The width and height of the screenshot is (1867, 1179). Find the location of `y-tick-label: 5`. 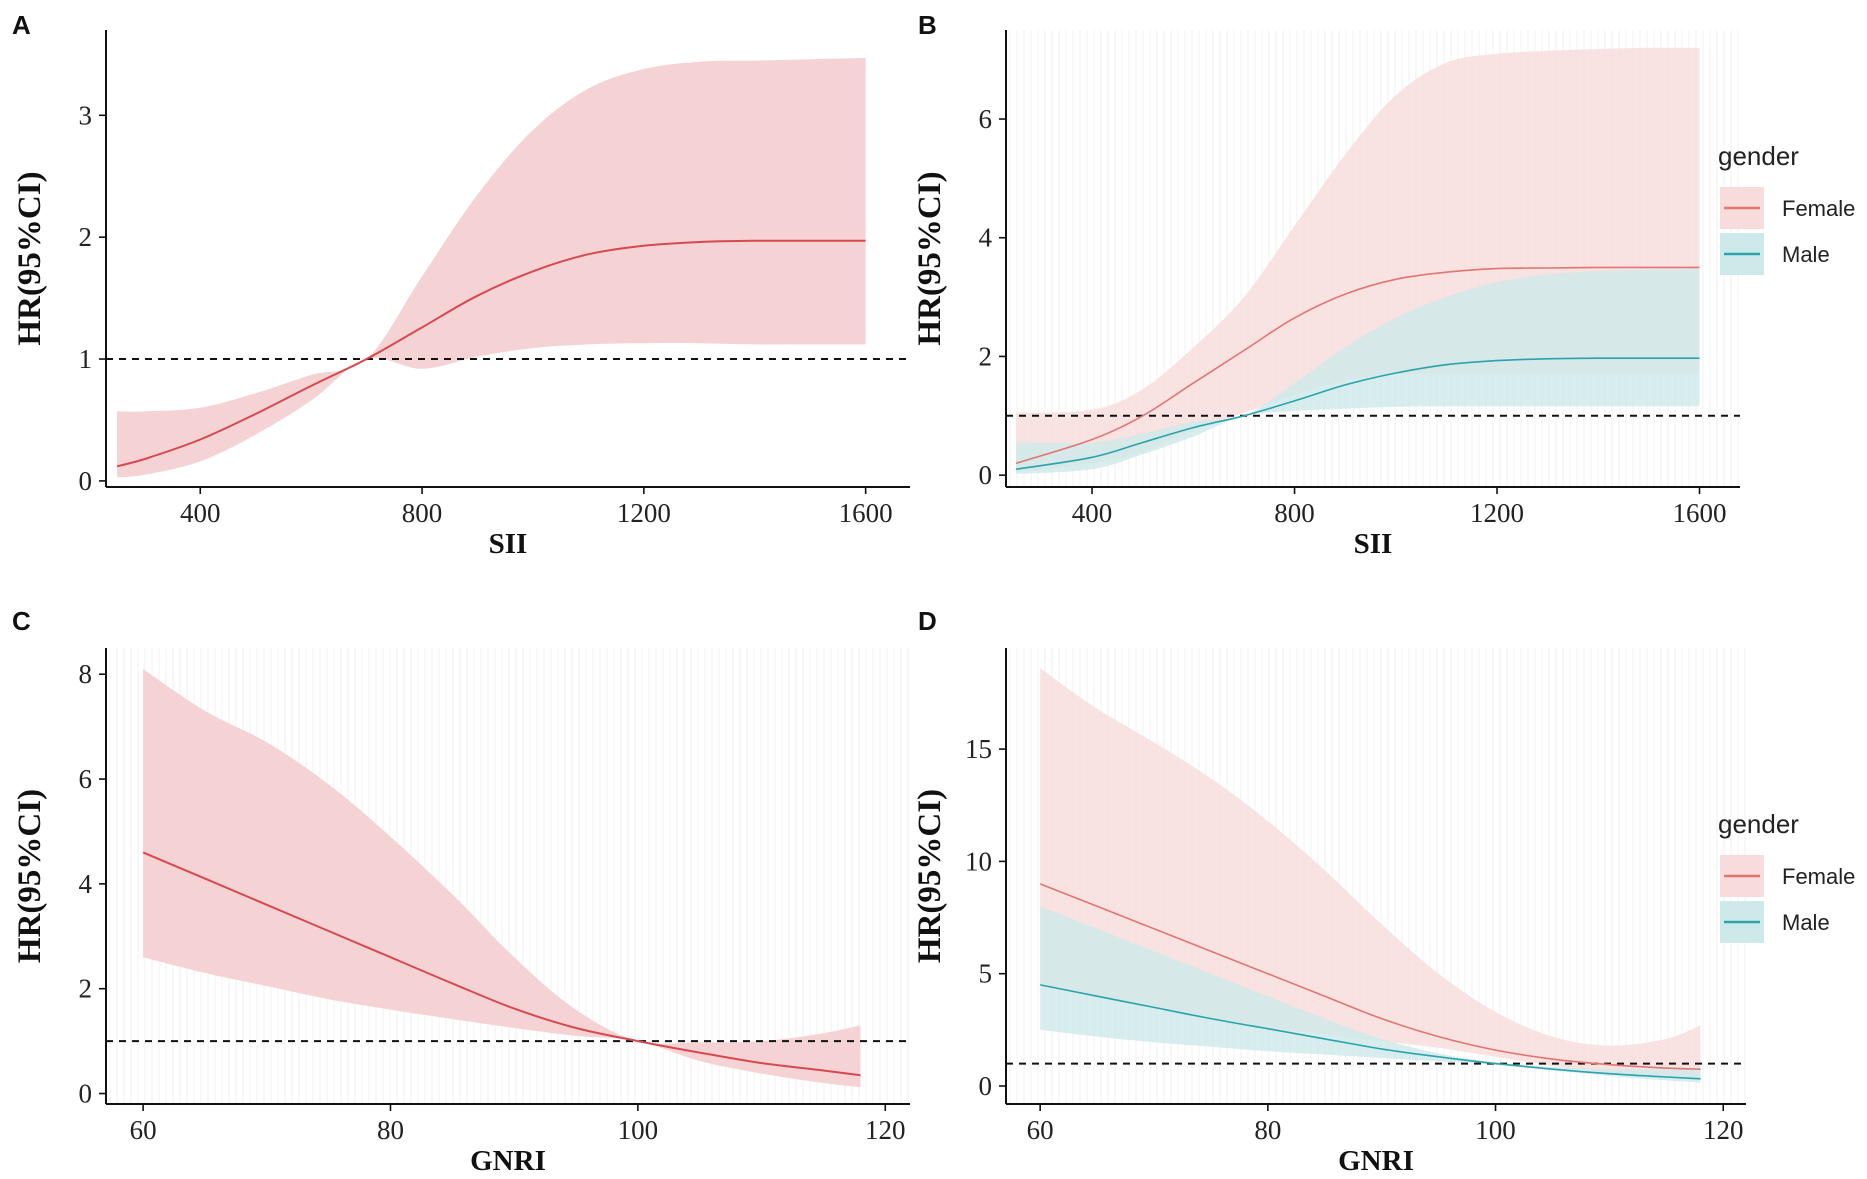

y-tick-label: 5 is located at coordinates (986, 974).